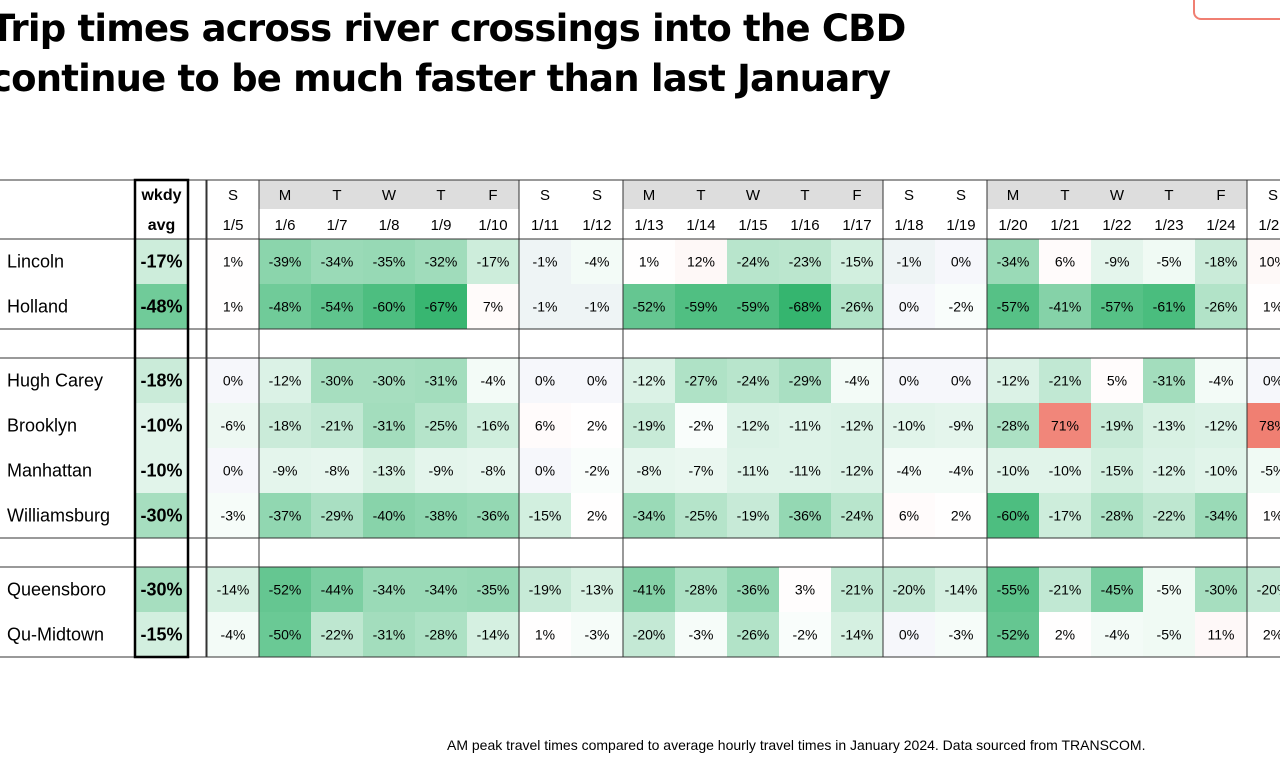 The width and height of the screenshot is (1280, 764). What do you see at coordinates (161, 635) in the screenshot?
I see `avg-value: -15%` at bounding box center [161, 635].